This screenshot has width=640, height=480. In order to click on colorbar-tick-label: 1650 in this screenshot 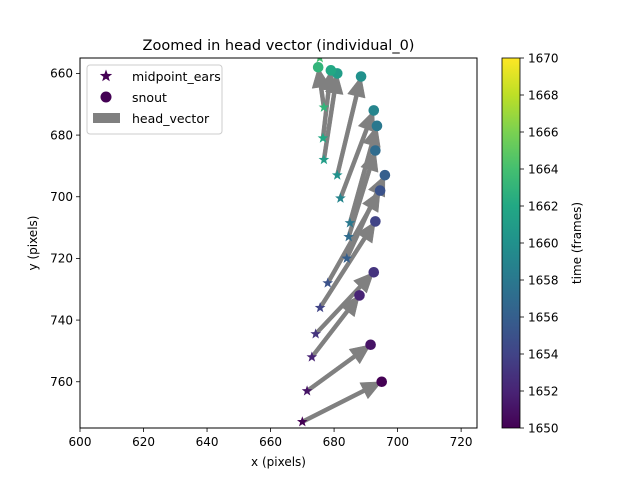, I will do `click(543, 428)`.